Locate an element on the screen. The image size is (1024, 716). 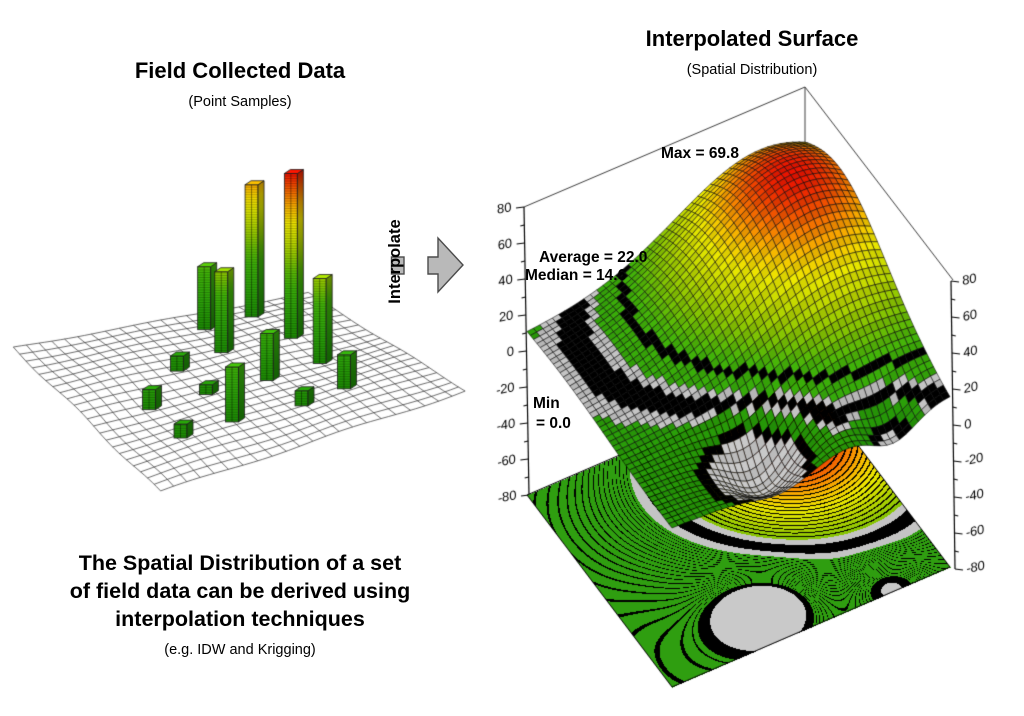
caption-line-1: The Spatial Distribution of a set is located at coordinates (240, 563).